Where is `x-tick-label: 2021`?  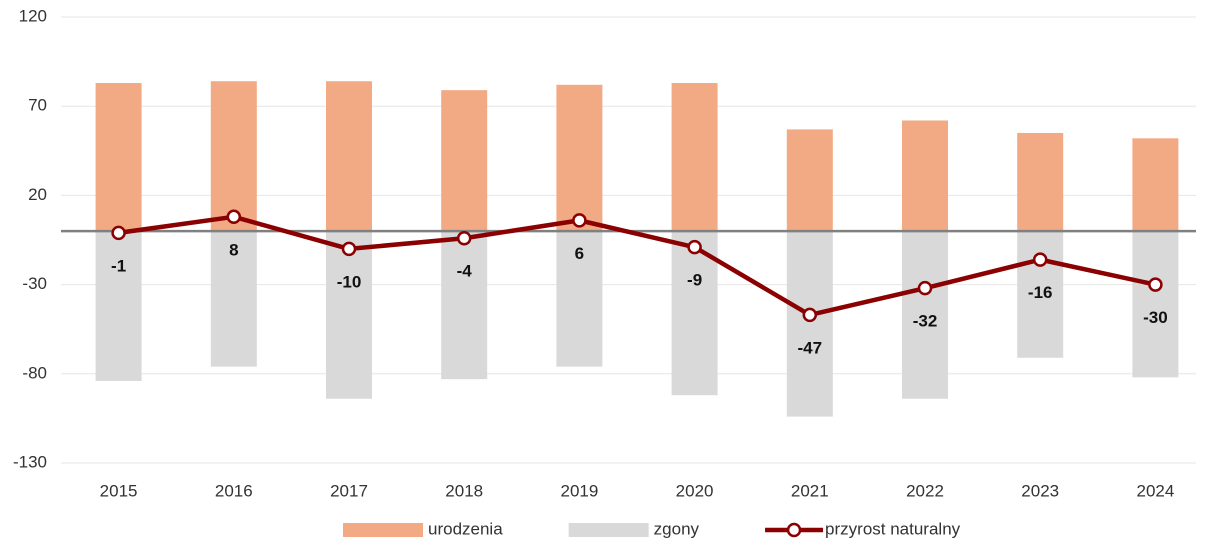 x-tick-label: 2021 is located at coordinates (810, 490).